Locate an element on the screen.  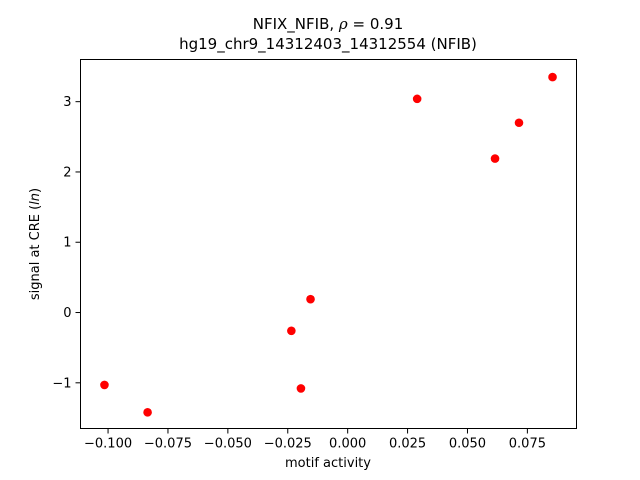
x-tick-label: 0.075 is located at coordinates (527, 444).